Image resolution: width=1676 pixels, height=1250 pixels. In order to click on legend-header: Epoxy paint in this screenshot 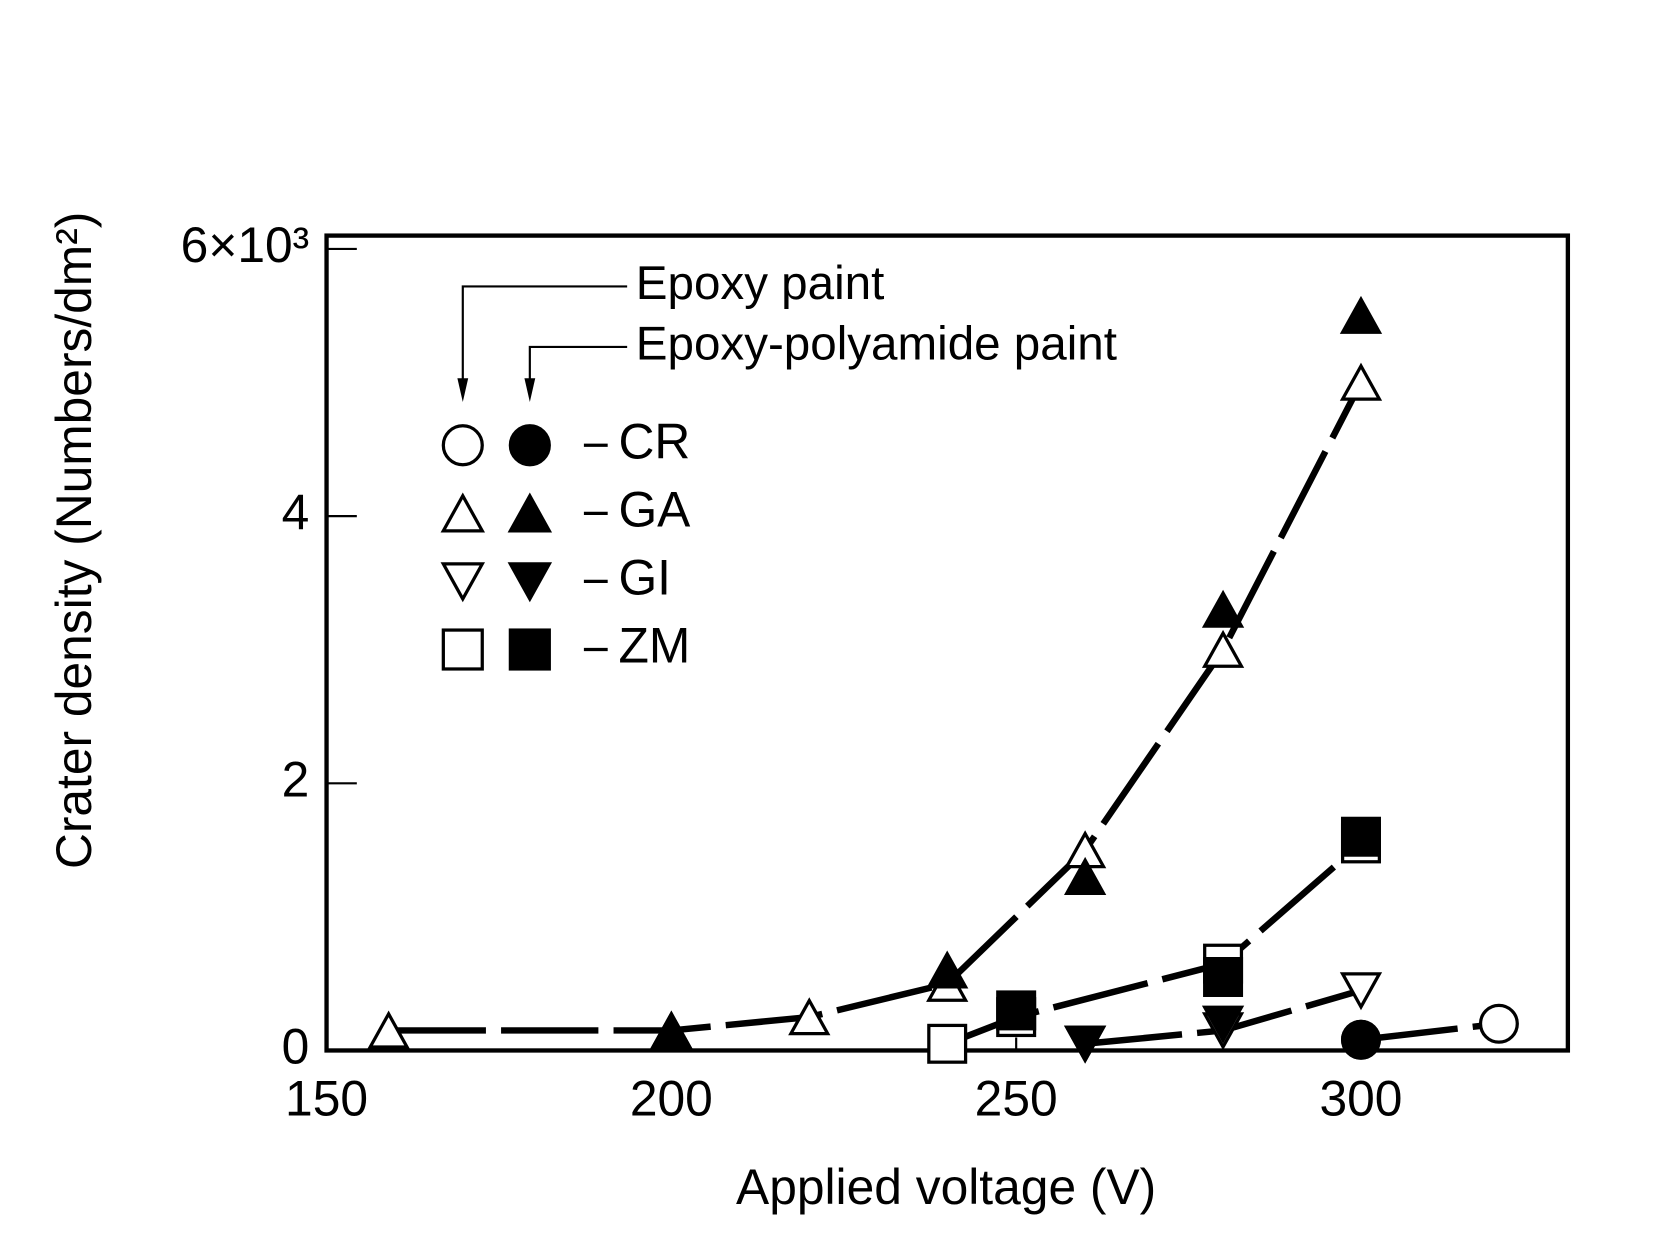, I will do `click(760, 283)`.